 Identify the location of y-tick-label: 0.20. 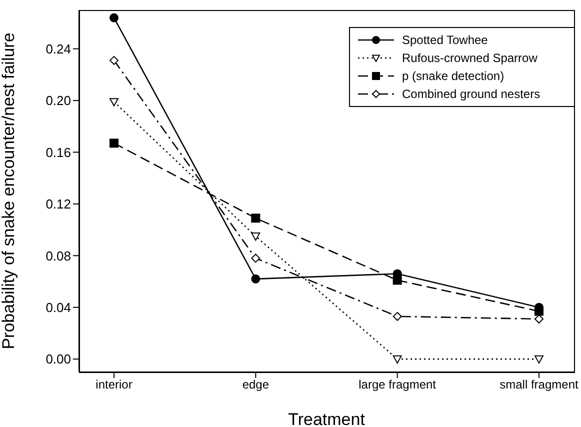
(58, 100).